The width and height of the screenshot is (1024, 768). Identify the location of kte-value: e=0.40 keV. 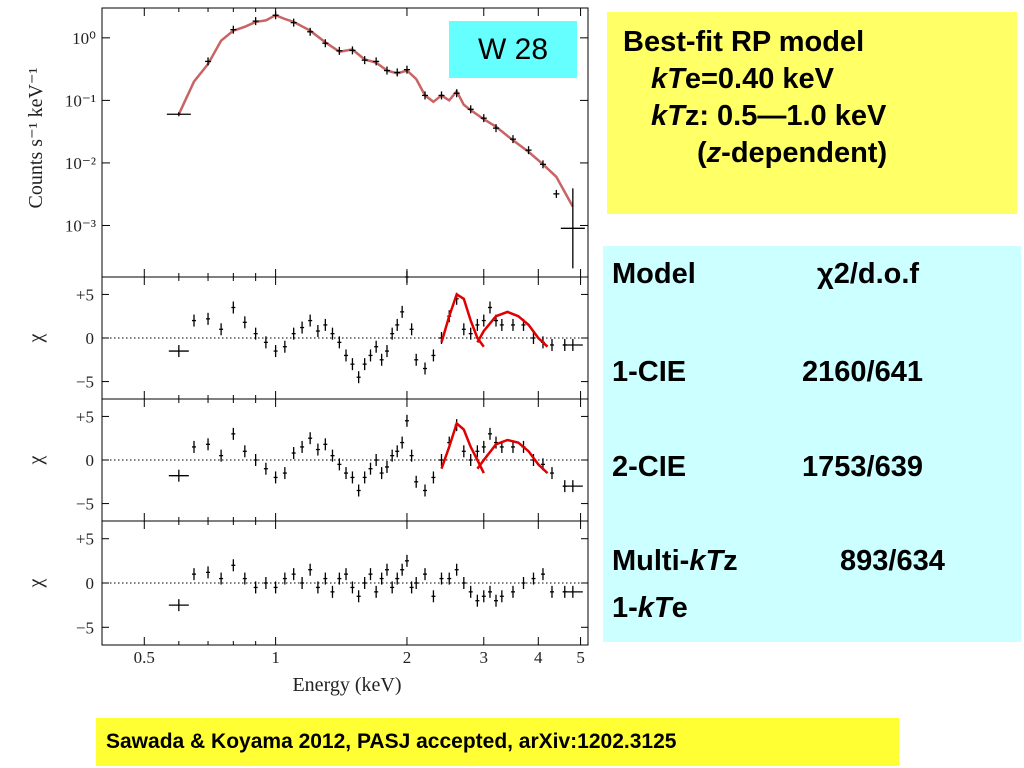
(759, 79).